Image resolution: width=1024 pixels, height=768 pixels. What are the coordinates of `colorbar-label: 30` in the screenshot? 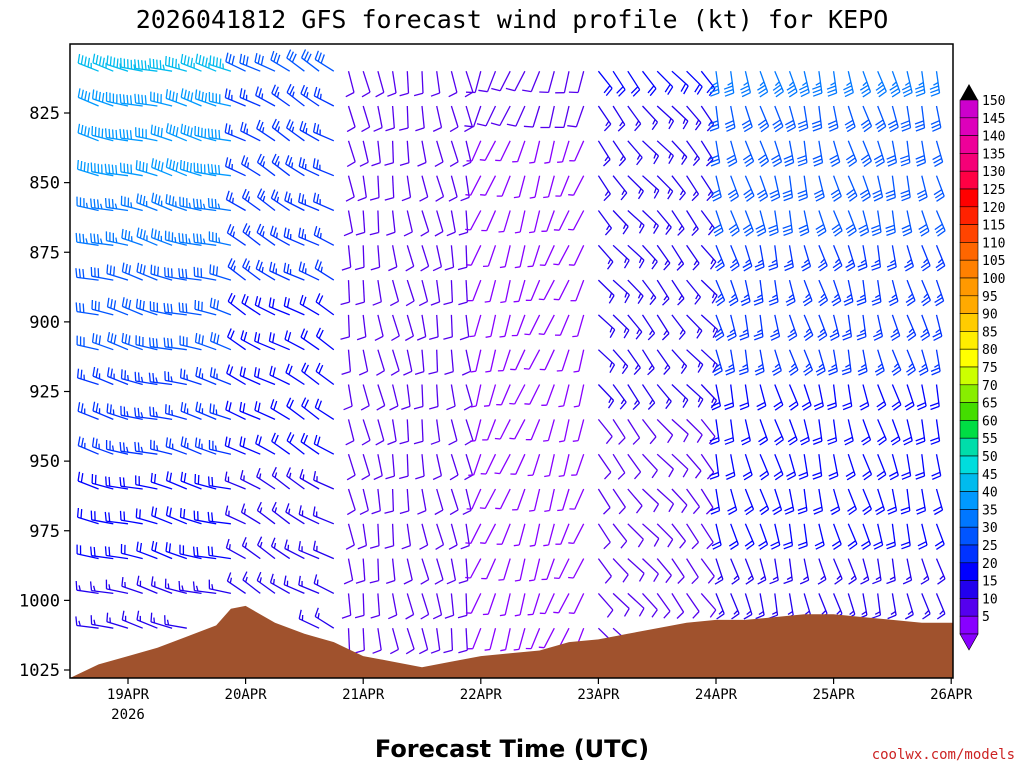 It's located at (990, 528).